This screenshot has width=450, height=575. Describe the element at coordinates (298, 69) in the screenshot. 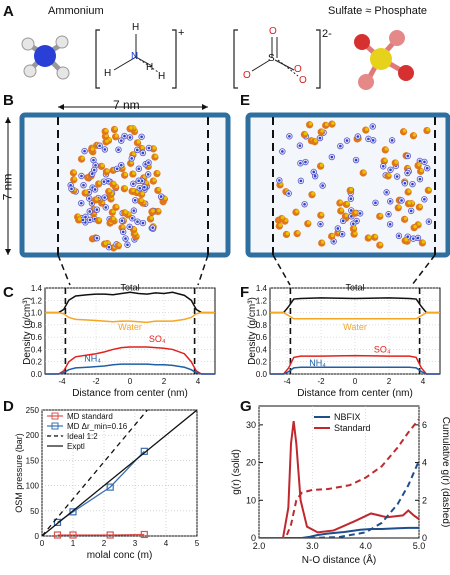

I see `atom-o-right: O` at that location.